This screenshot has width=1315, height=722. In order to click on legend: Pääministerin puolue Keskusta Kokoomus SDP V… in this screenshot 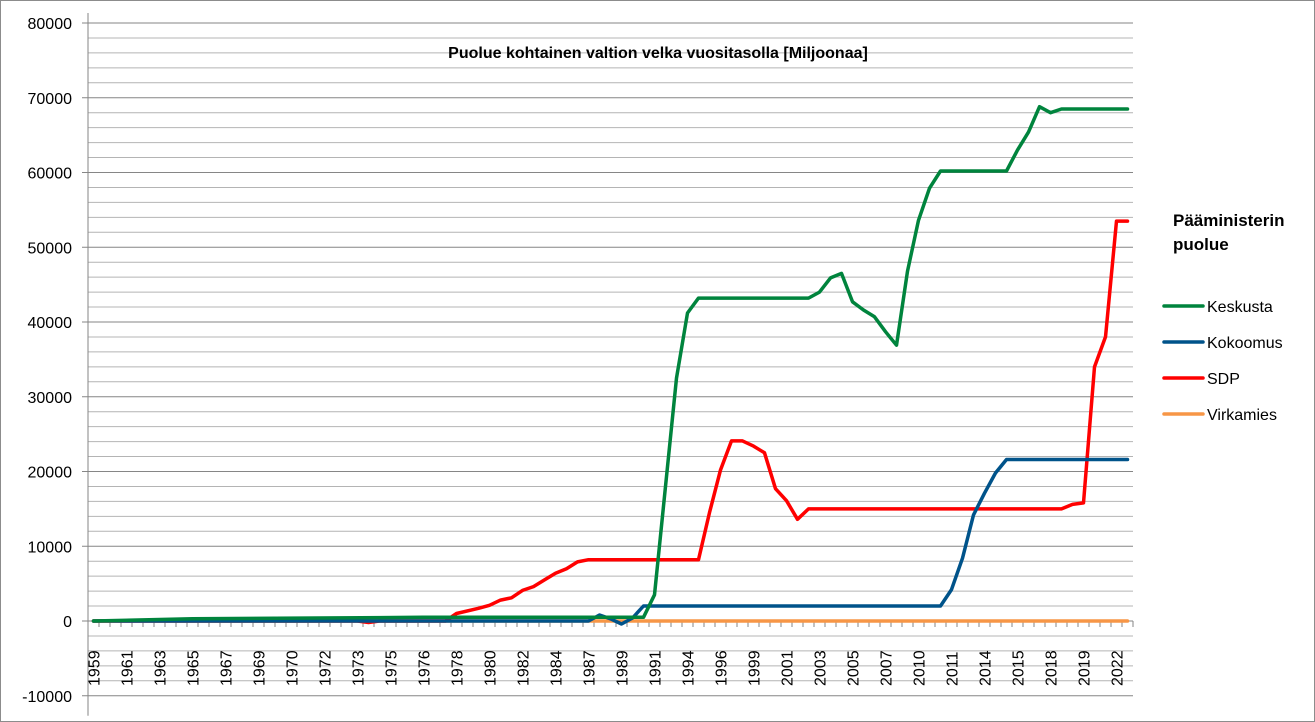, I will do `click(1223, 317)`.